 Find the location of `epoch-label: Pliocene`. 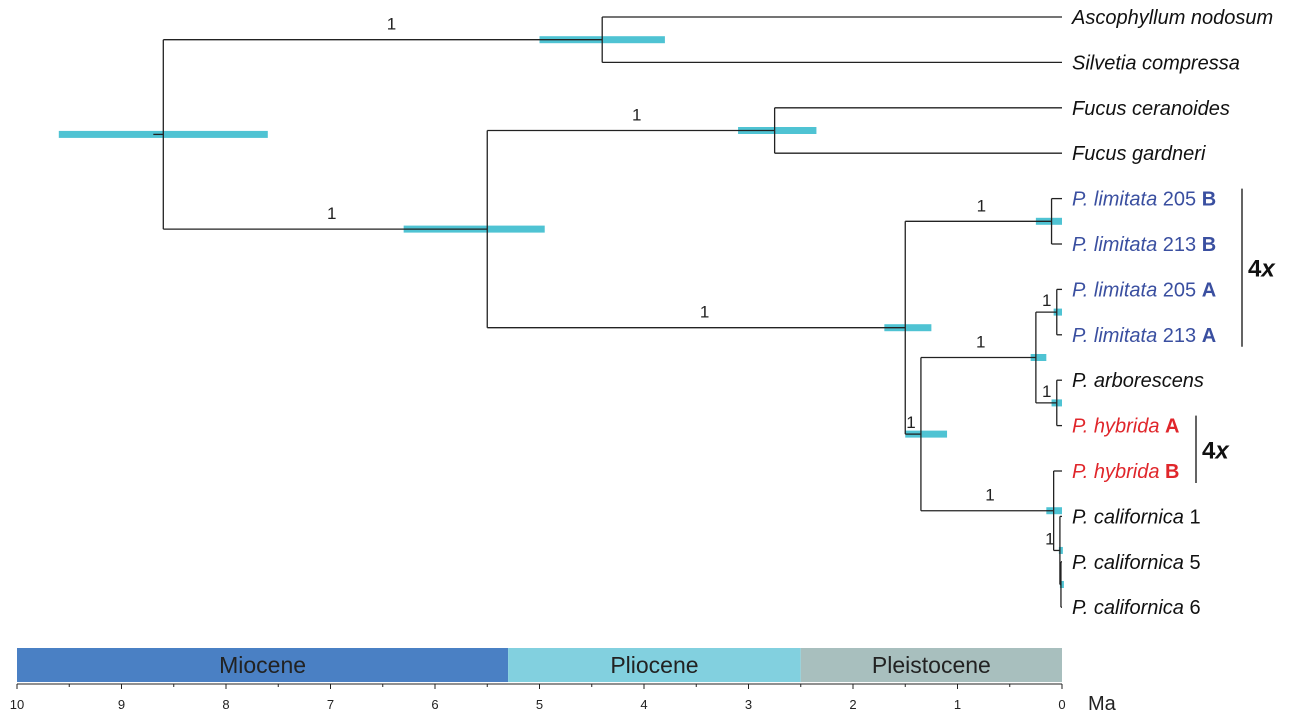

epoch-label: Pliocene is located at coordinates (654, 665).